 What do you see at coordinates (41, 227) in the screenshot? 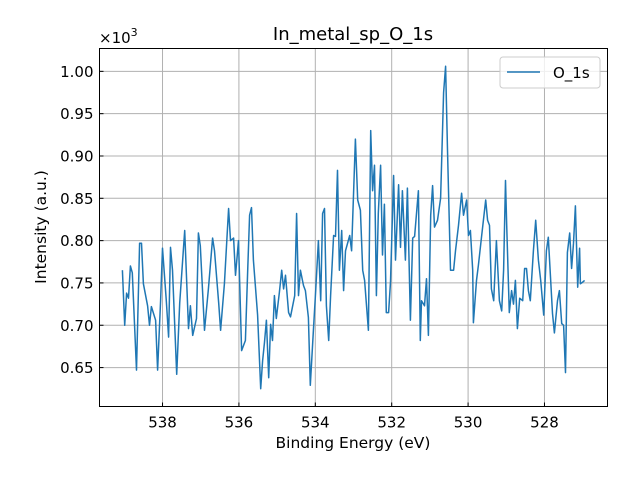
I see `y-axis-label: Intensity (a.u.)` at bounding box center [41, 227].